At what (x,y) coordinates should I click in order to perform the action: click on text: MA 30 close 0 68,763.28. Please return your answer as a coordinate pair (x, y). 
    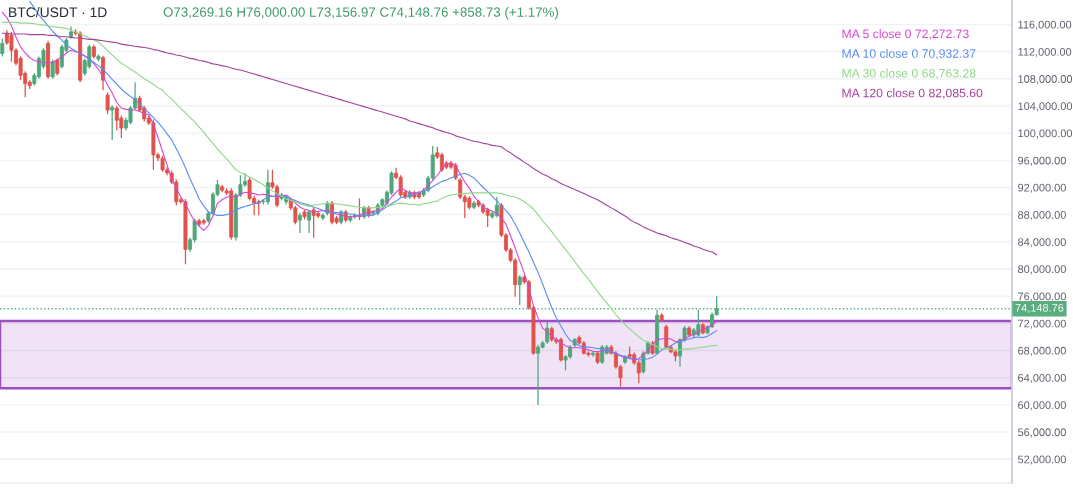
    Looking at the image, I should click on (909, 74).